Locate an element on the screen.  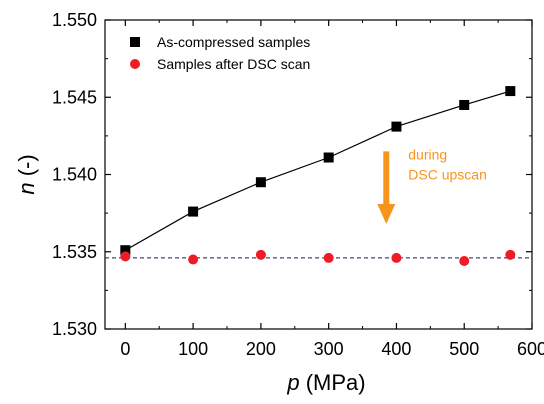
y-tick-label: 1.550 is located at coordinates (74, 20).